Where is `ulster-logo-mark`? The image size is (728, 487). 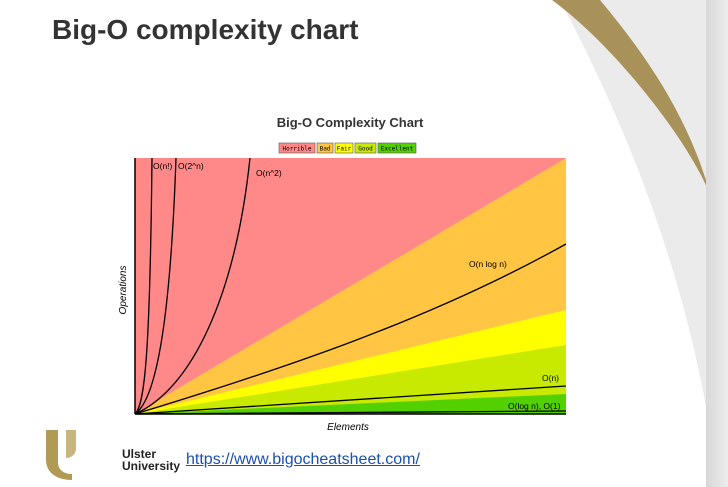 ulster-logo-mark is located at coordinates (61, 455).